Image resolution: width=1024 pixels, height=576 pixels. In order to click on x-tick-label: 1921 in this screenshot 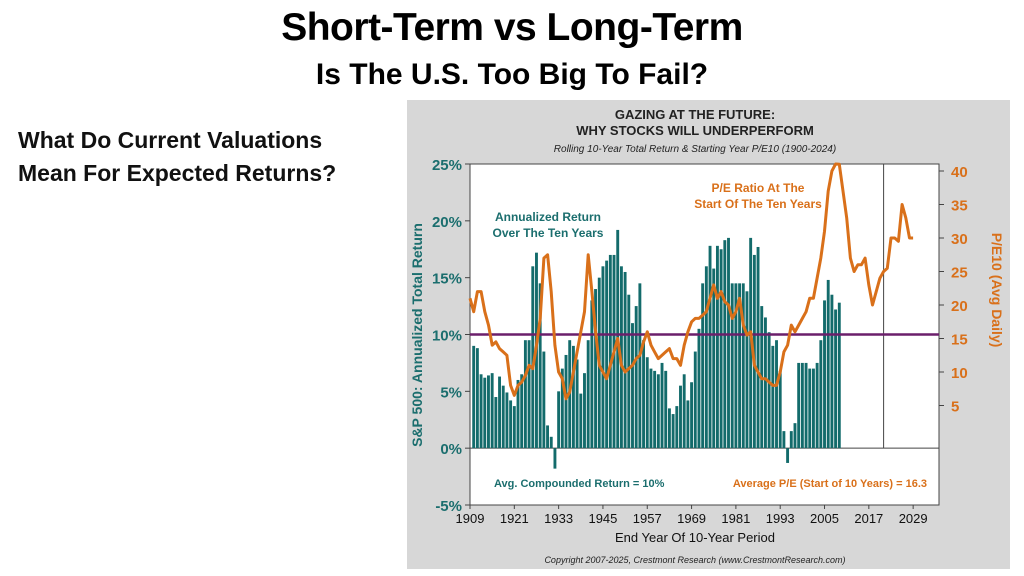, I will do `click(514, 518)`.